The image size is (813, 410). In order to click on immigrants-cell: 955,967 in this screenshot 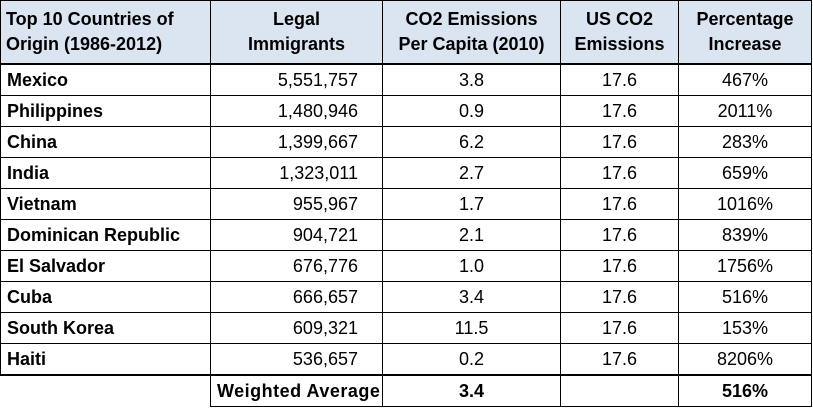, I will do `click(296, 204)`.